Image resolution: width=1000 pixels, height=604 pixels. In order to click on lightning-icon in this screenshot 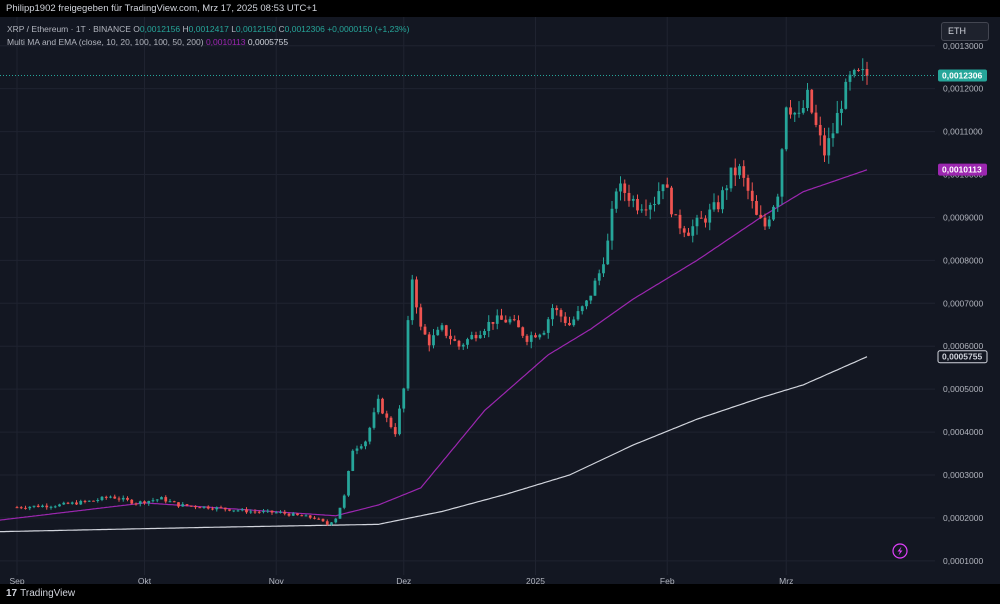, I will do `click(900, 551)`.